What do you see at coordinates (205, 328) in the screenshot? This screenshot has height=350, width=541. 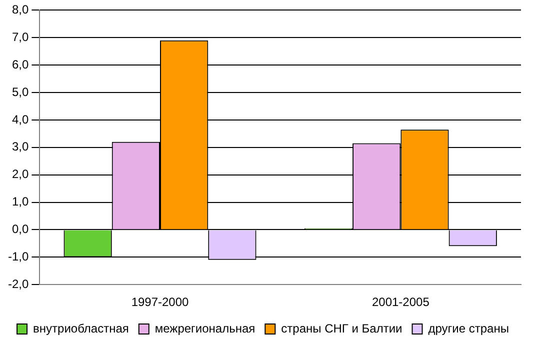 I see `legend-label: межрегиональная` at bounding box center [205, 328].